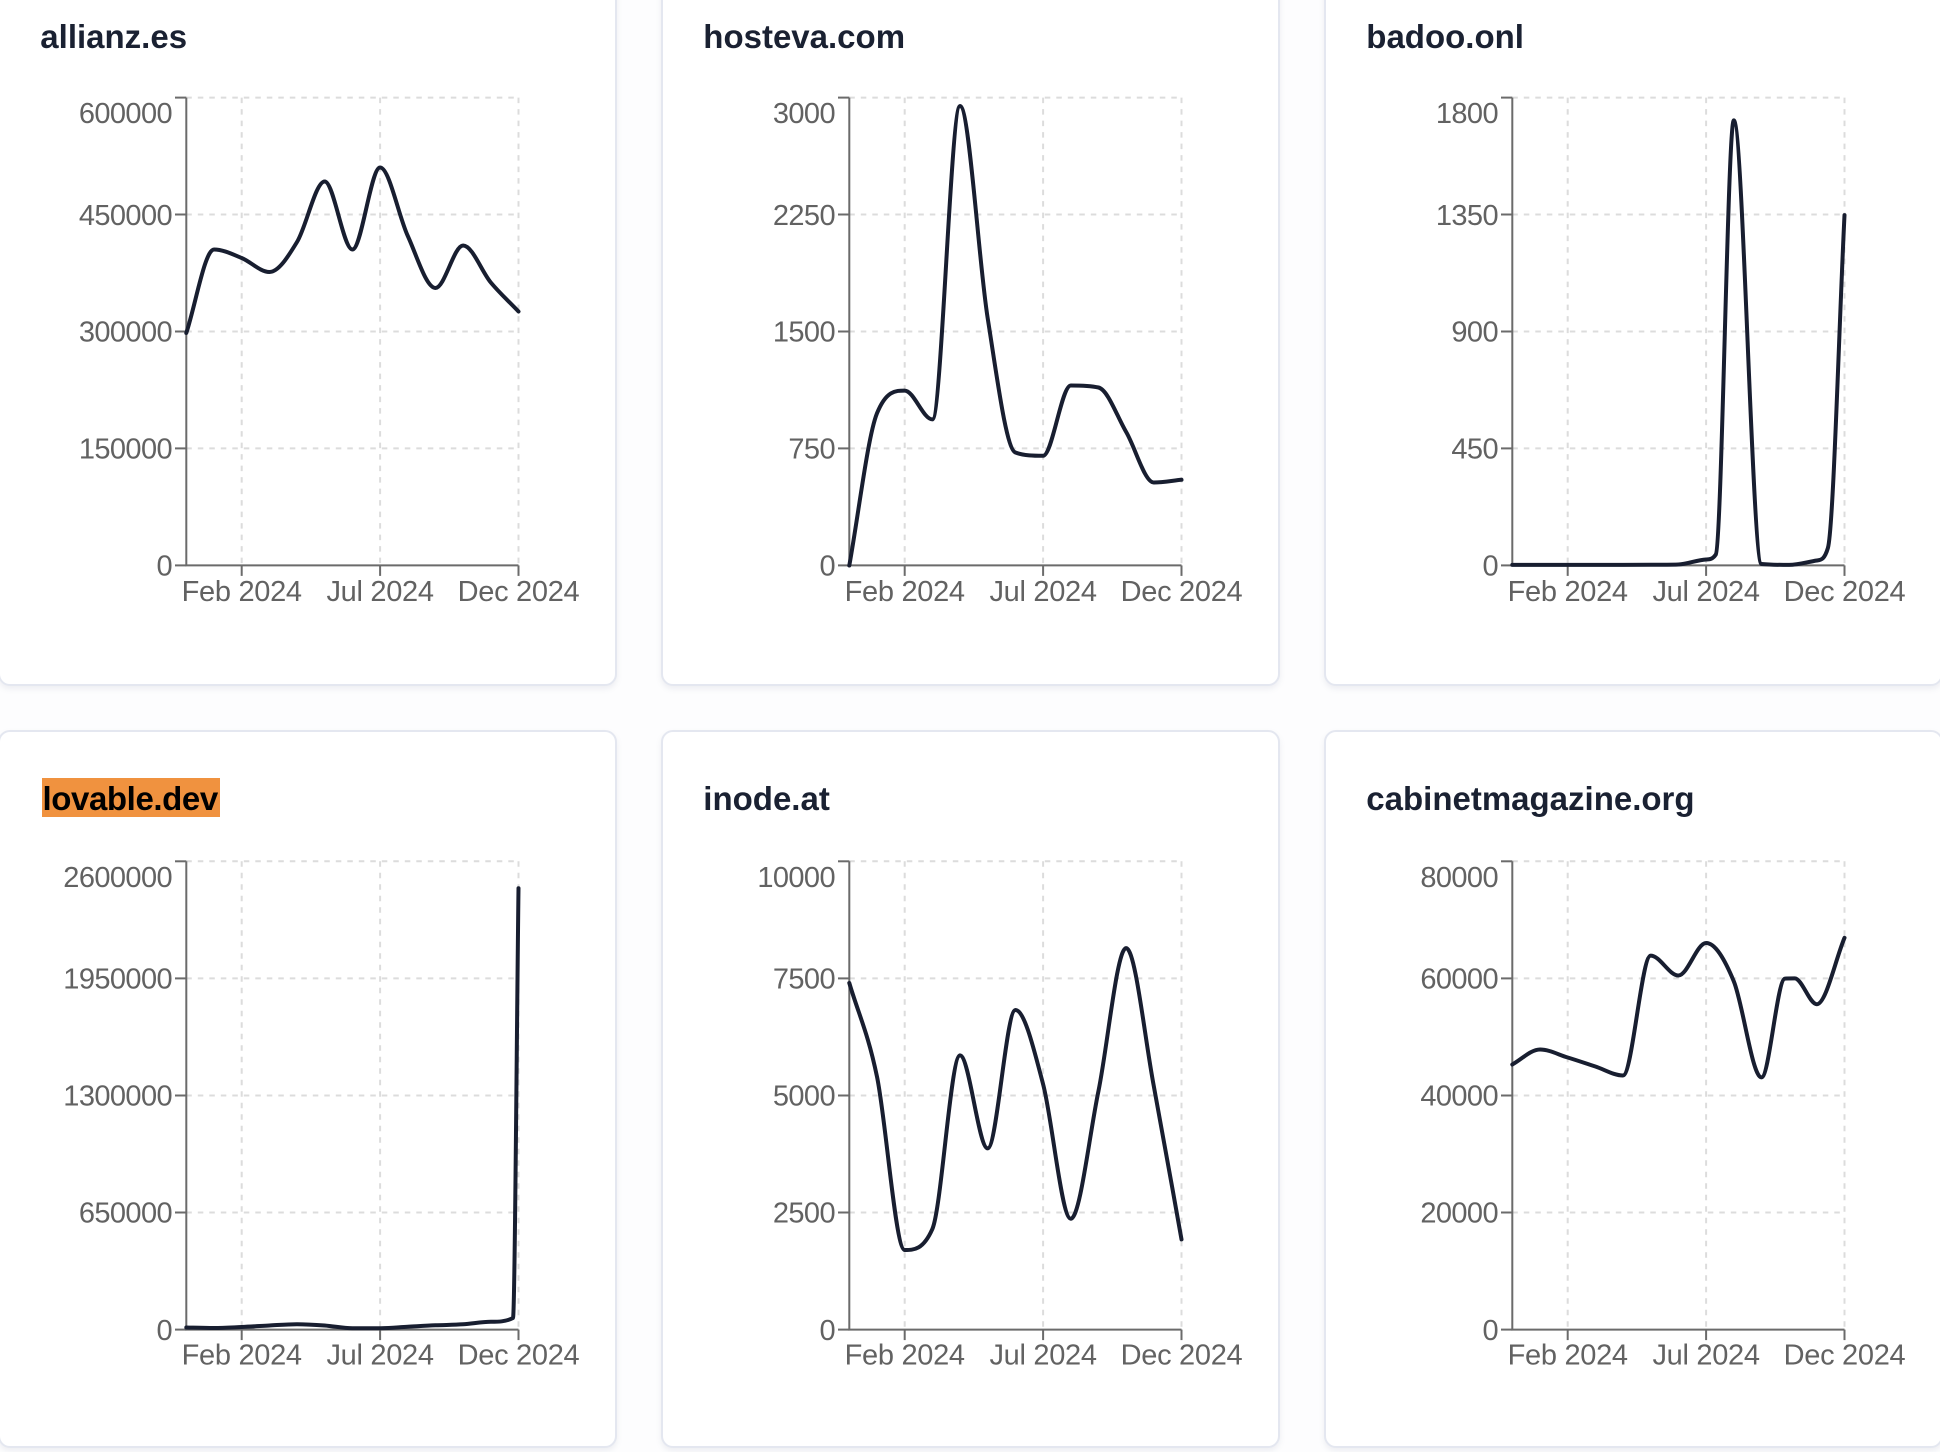  Describe the element at coordinates (125, 216) in the screenshot. I see `svg-text: 450000` at that location.